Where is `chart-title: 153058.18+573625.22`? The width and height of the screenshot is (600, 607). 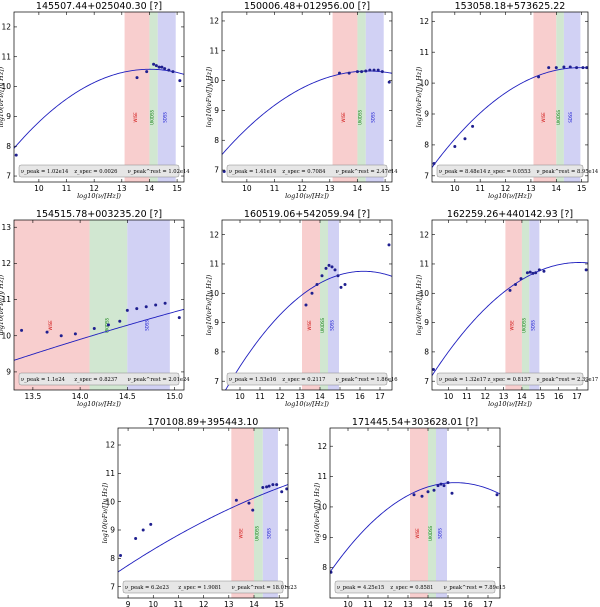 chart-title: 153058.18+573625.22 is located at coordinates (510, 6).